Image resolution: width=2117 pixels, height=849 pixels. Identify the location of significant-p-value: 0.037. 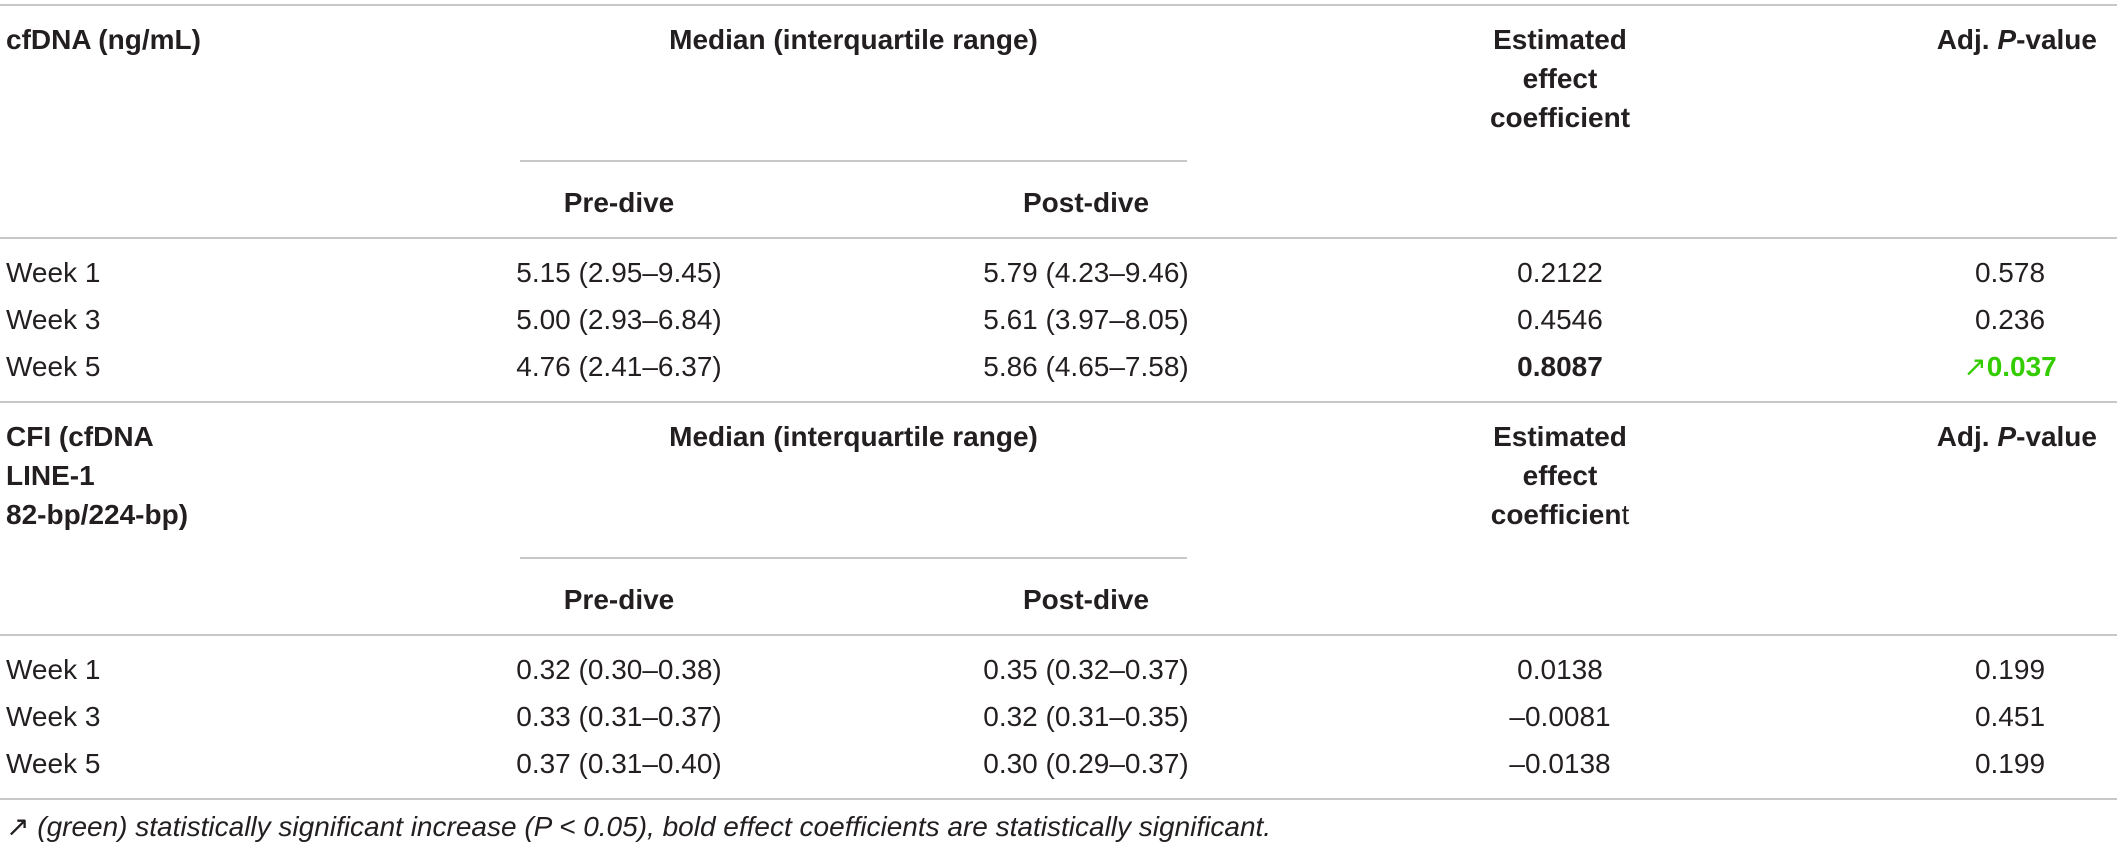
(2021, 366).